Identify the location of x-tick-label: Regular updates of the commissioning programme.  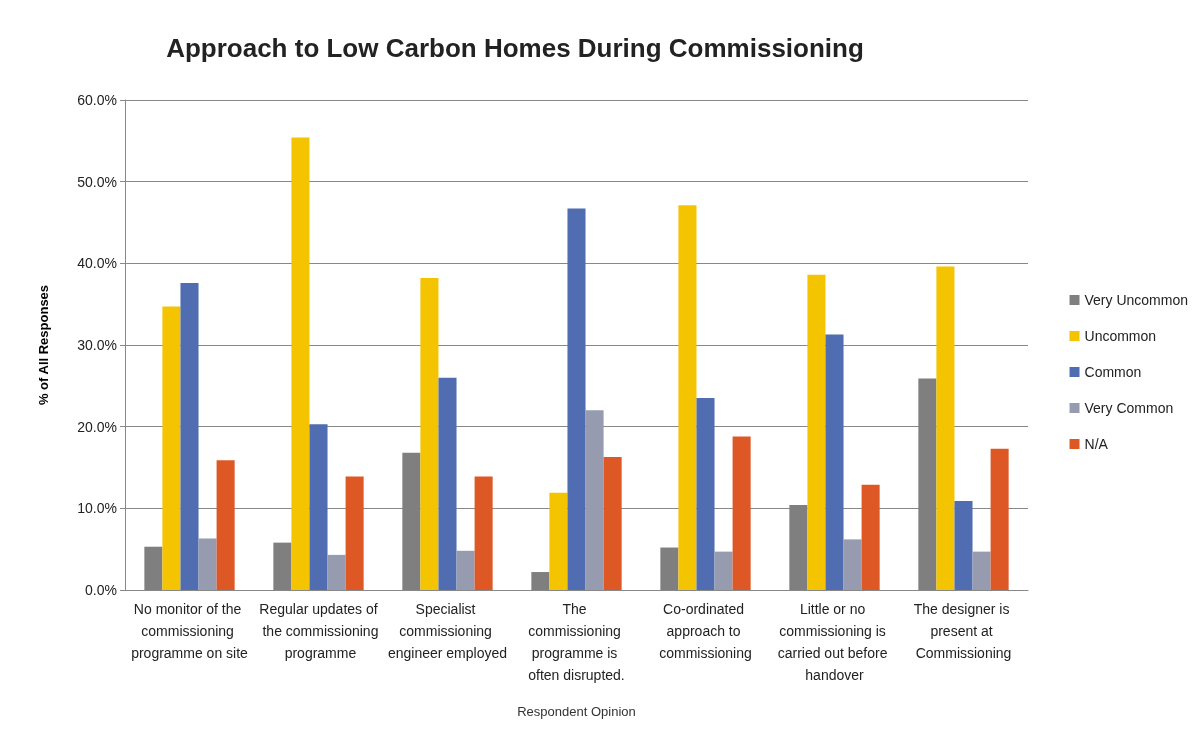
(318, 631).